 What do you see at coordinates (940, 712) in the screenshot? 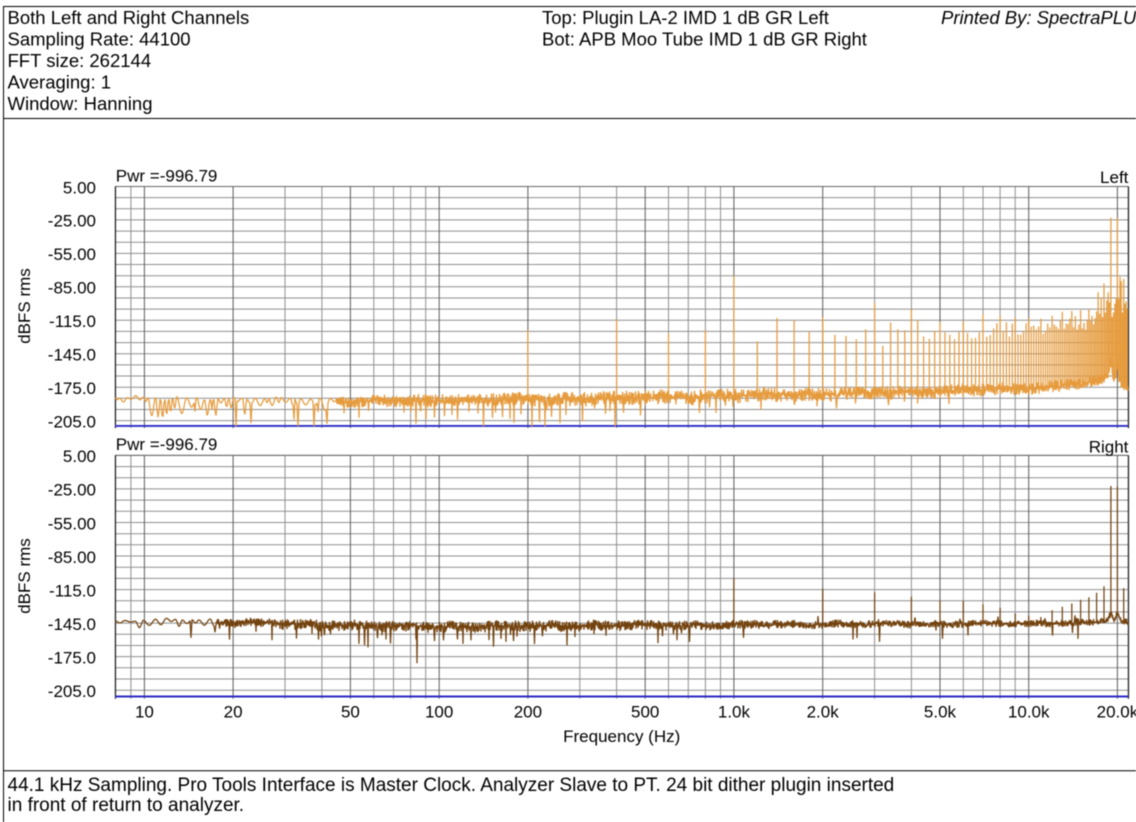
I see `svg-text: 5.0k` at bounding box center [940, 712].